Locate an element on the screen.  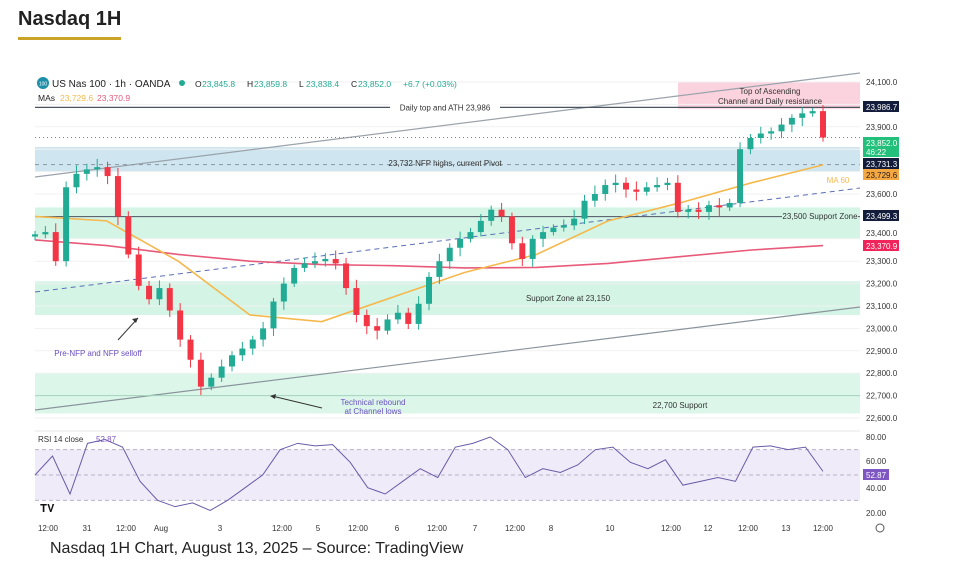
x-tick-label: 6 is located at coordinates (397, 528).